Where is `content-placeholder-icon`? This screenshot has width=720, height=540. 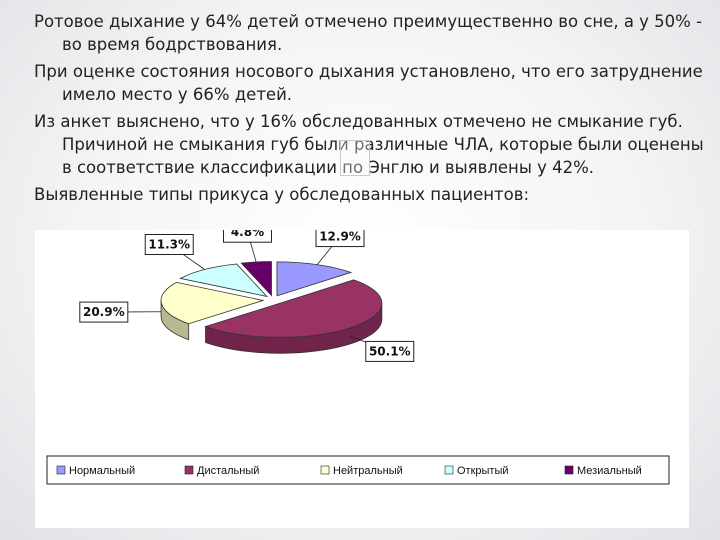 content-placeholder-icon is located at coordinates (355, 158).